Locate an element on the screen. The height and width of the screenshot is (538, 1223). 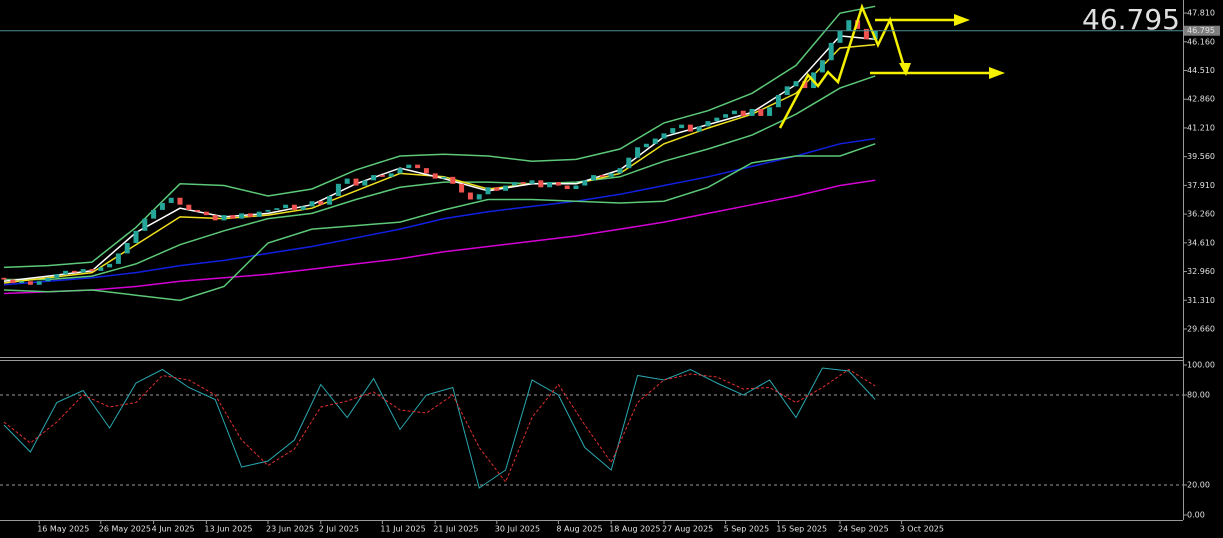
x-tick-label: 26 May 2025 is located at coordinates (125, 529).